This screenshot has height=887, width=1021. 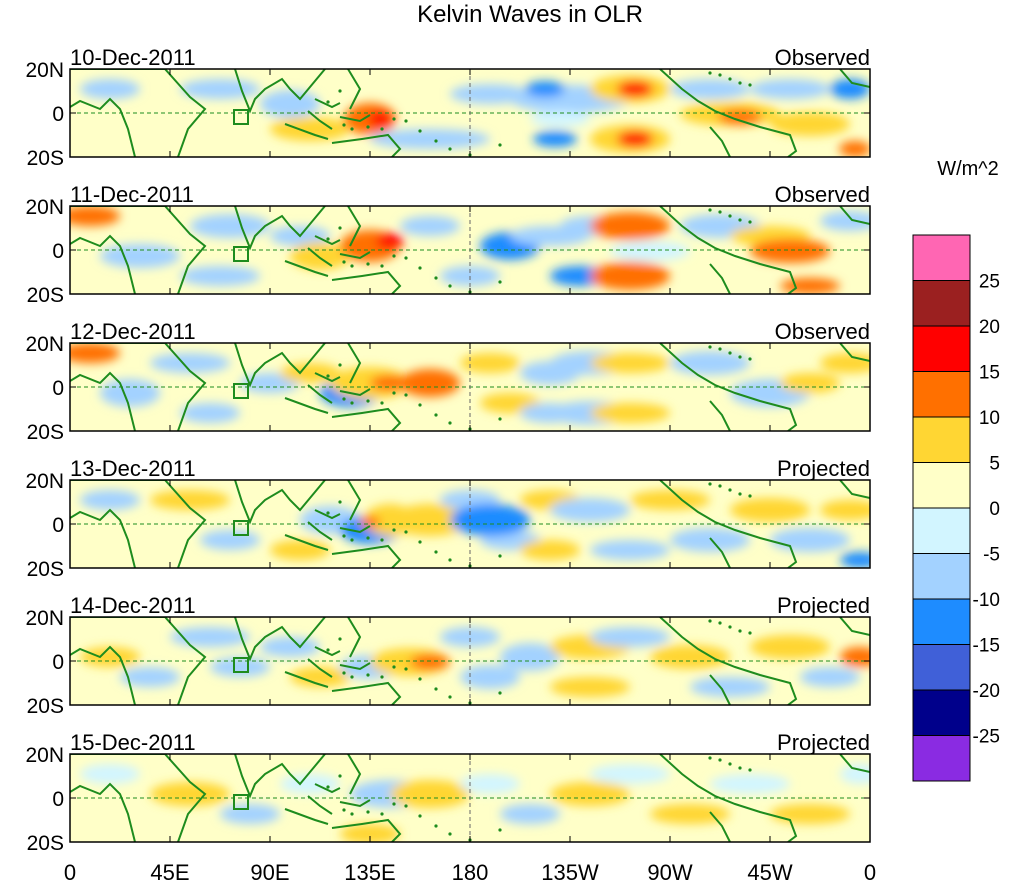 What do you see at coordinates (989, 418) in the screenshot?
I see `colorbar-label: 10` at bounding box center [989, 418].